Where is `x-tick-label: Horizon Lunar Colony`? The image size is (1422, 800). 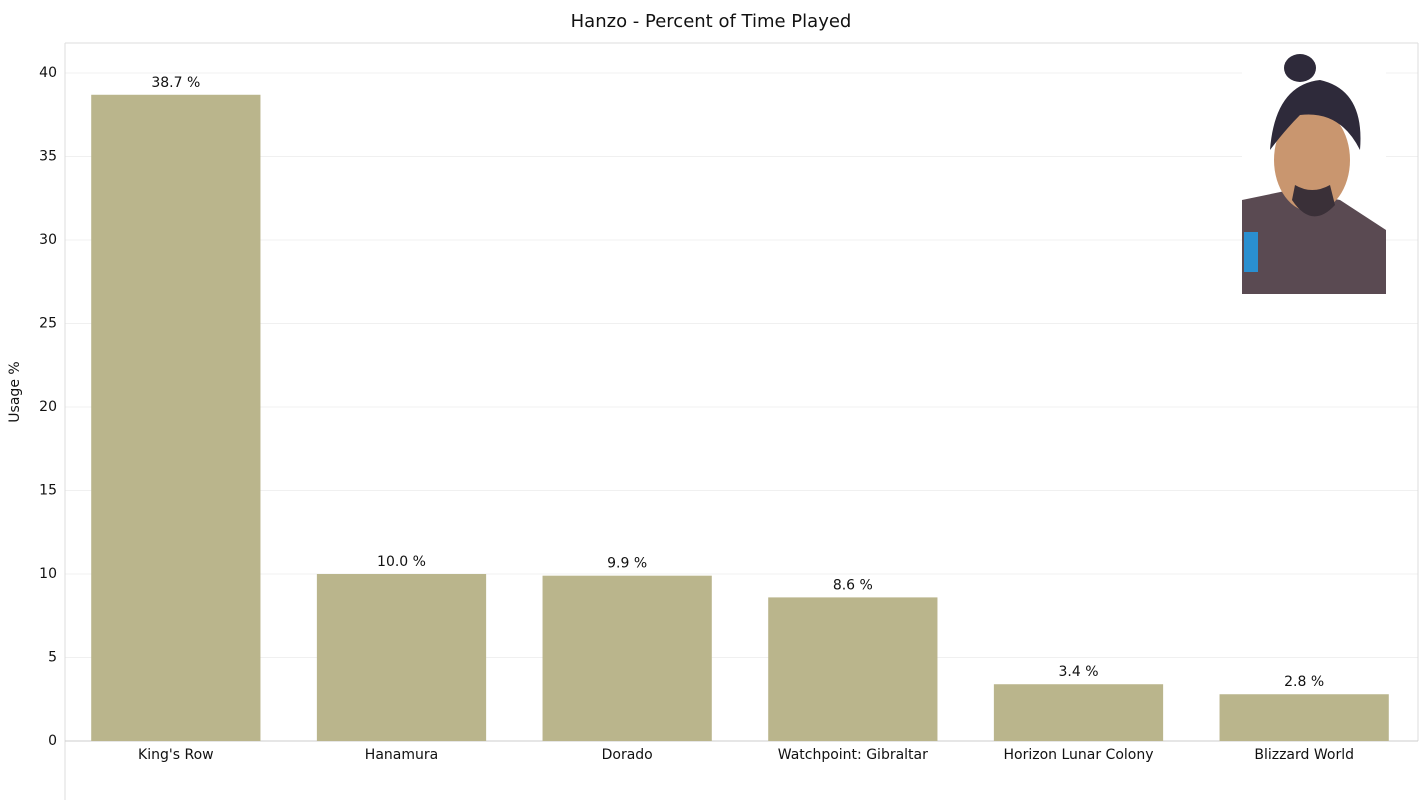 x-tick-label: Horizon Lunar Colony is located at coordinates (1078, 755).